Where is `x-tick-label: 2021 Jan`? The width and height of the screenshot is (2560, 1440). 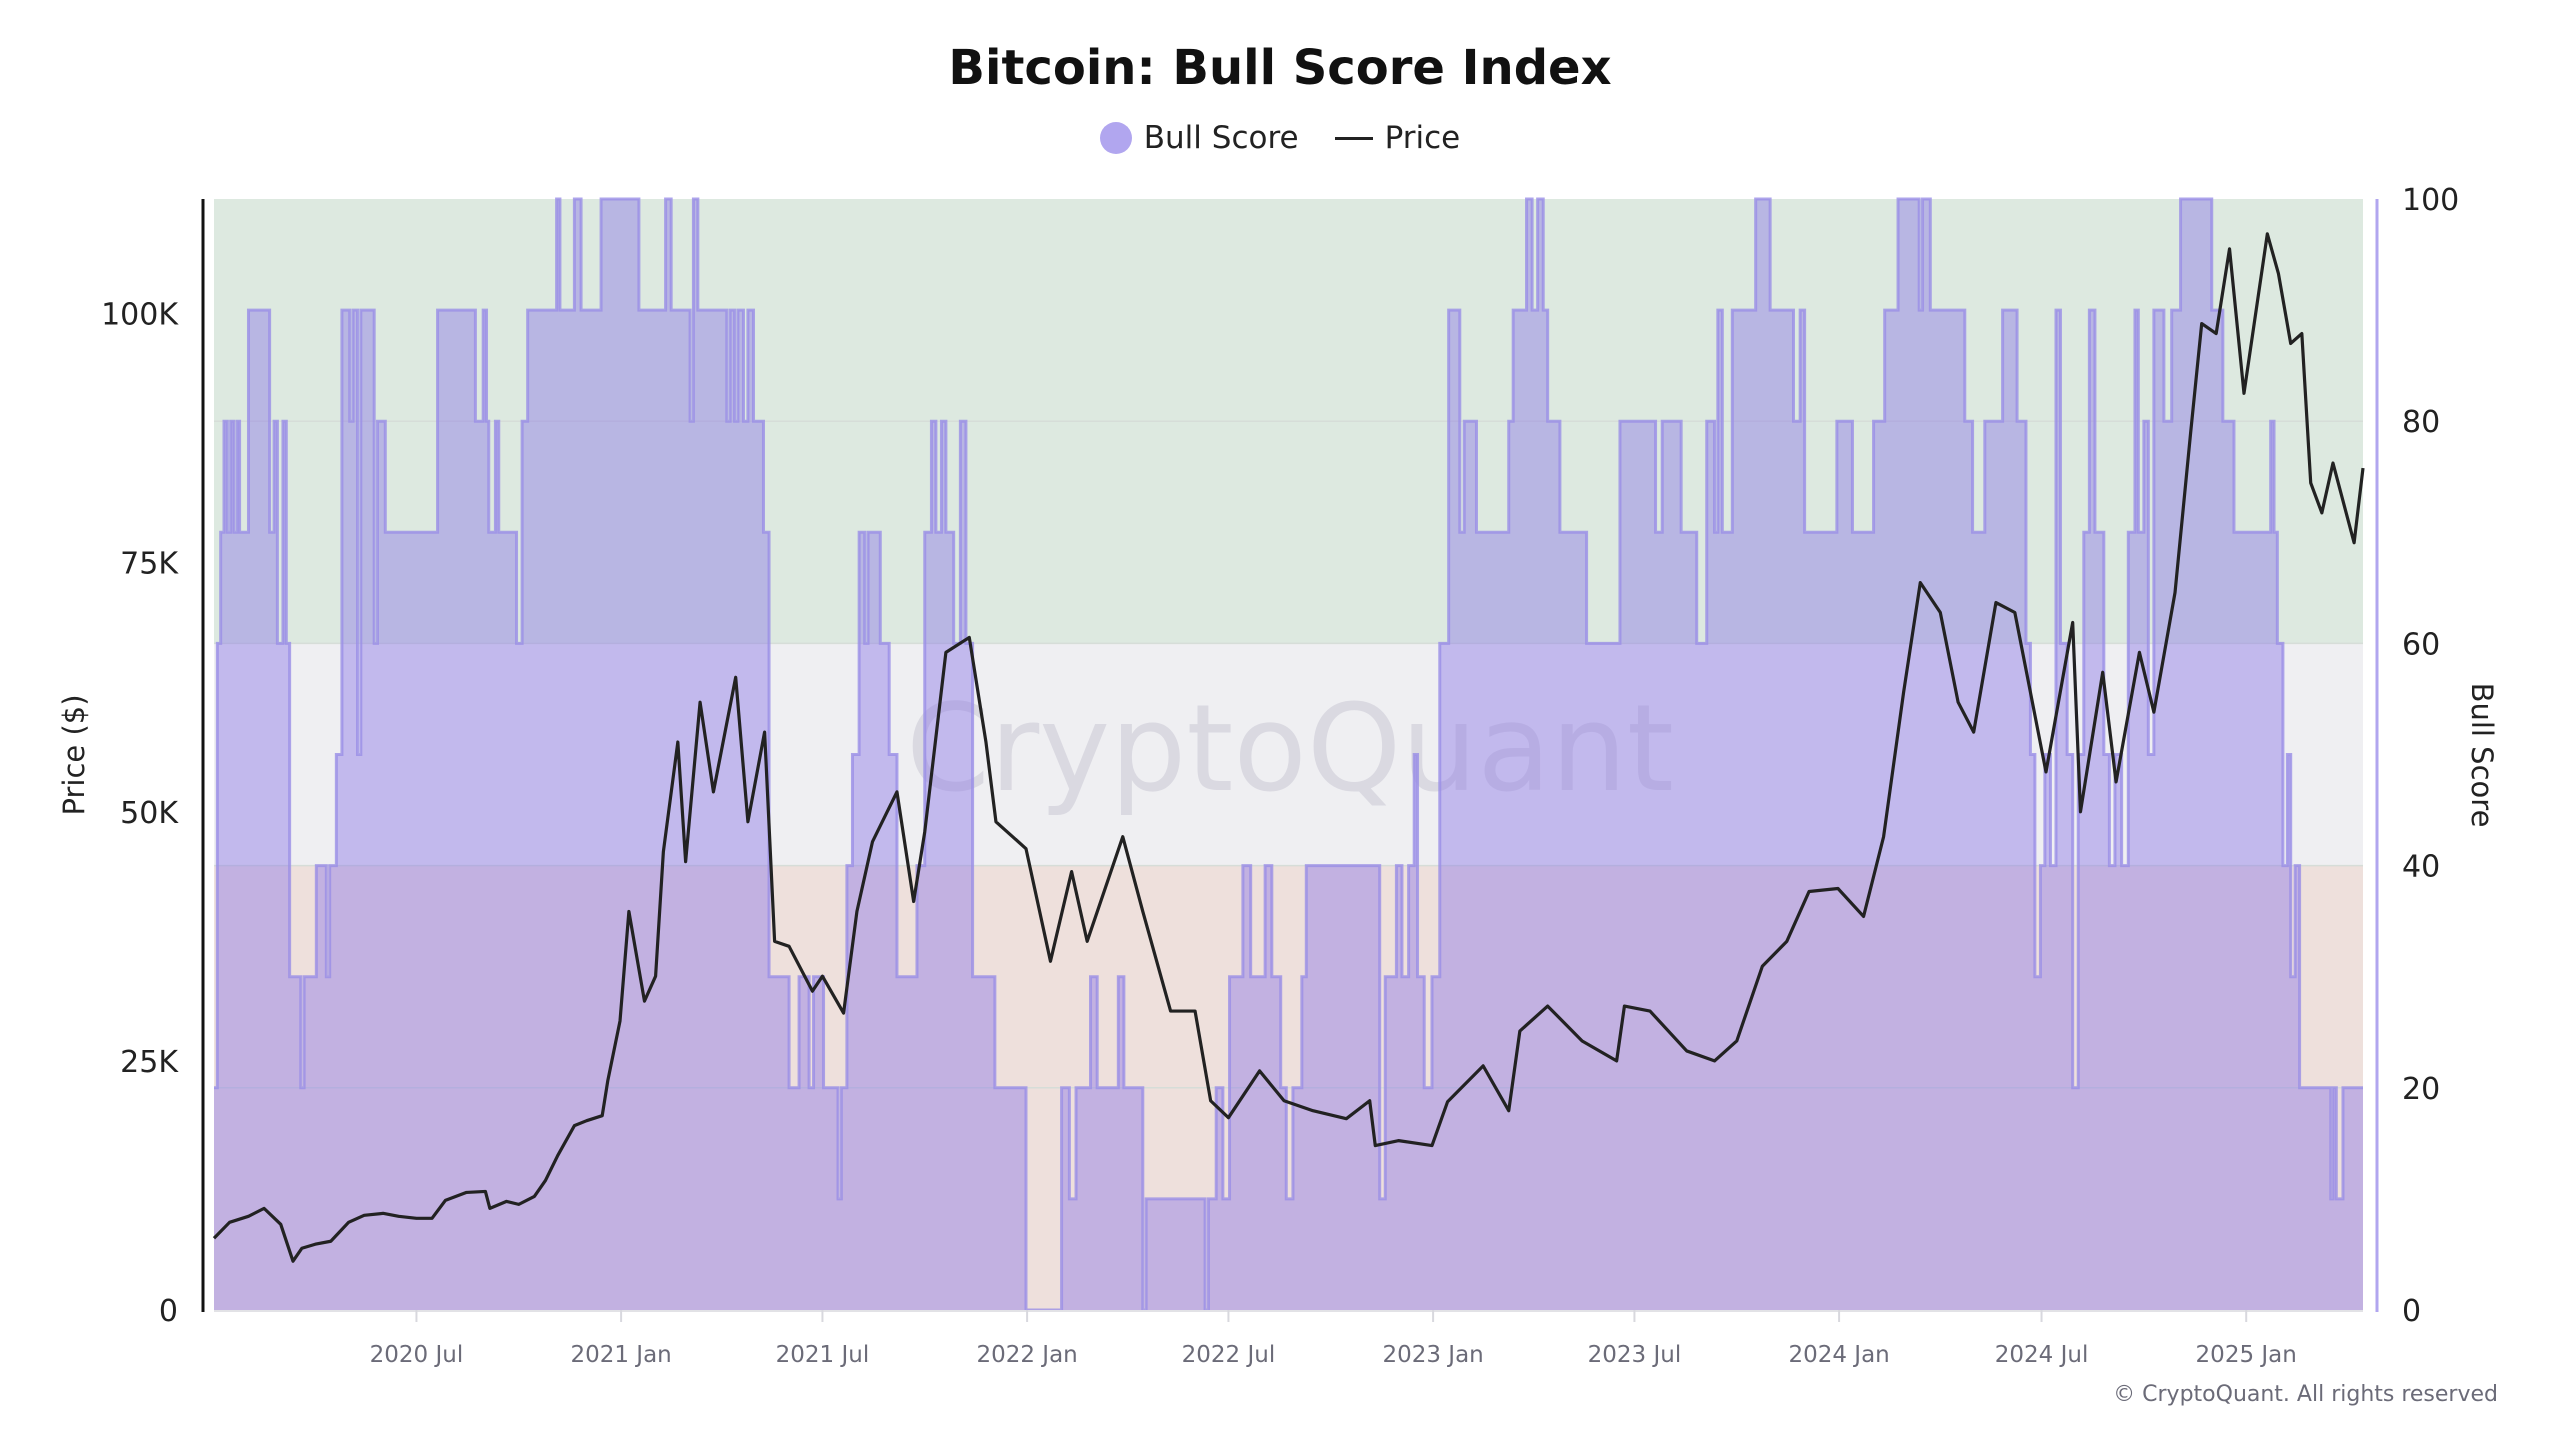 x-tick-label: 2021 Jan is located at coordinates (620, 1355).